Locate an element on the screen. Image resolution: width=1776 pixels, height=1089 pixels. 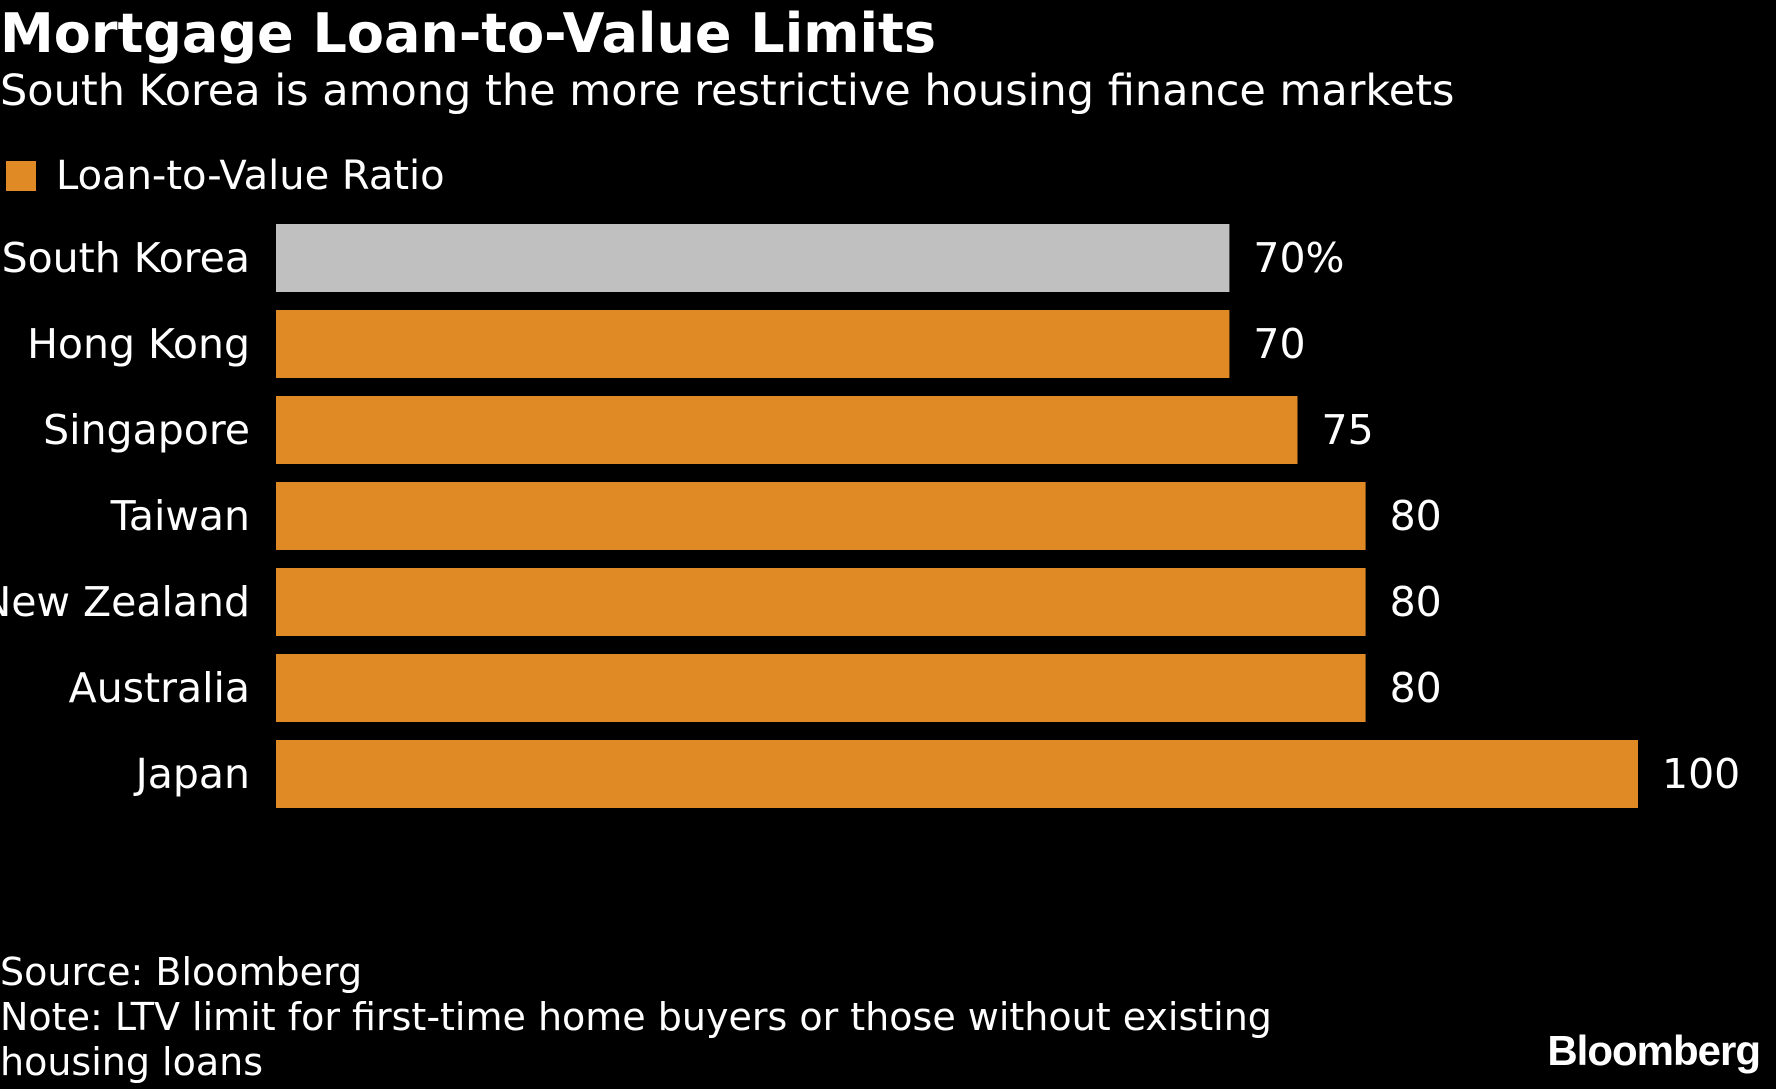
category-label: Australia is located at coordinates (159, 688).